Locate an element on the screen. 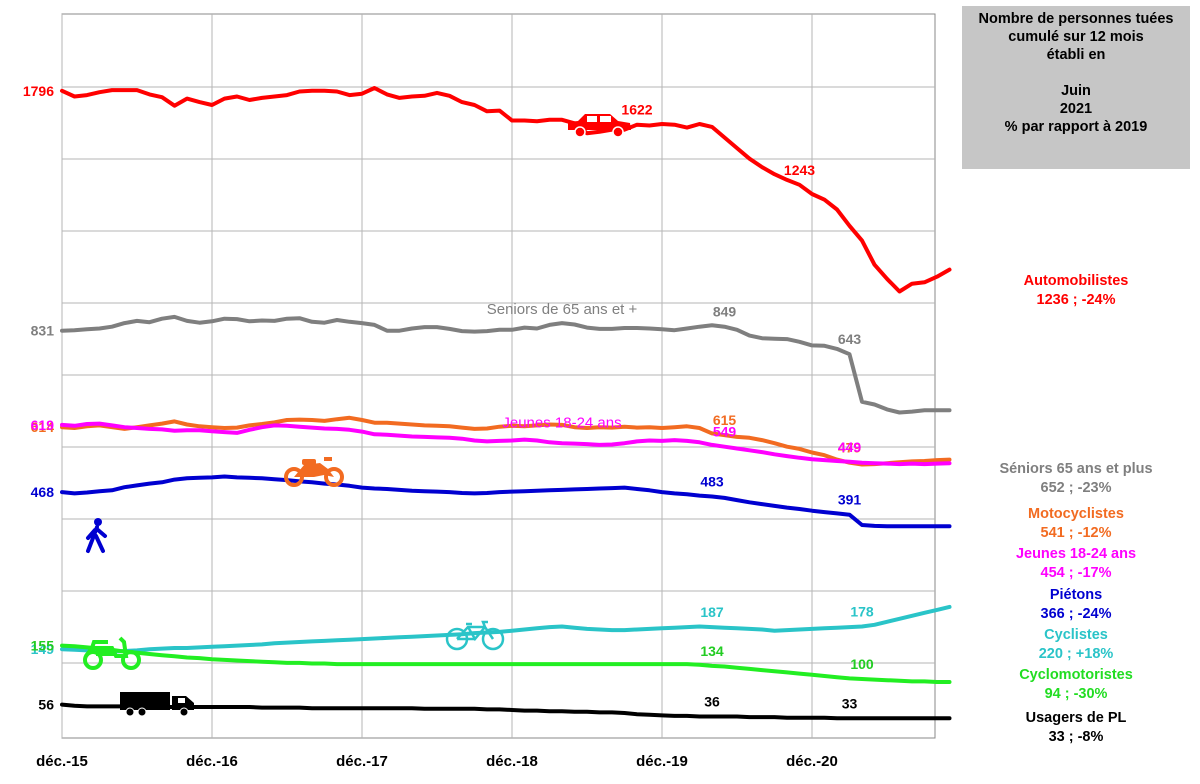 The width and height of the screenshot is (1200, 784). info-line: 2021 is located at coordinates (1076, 109).